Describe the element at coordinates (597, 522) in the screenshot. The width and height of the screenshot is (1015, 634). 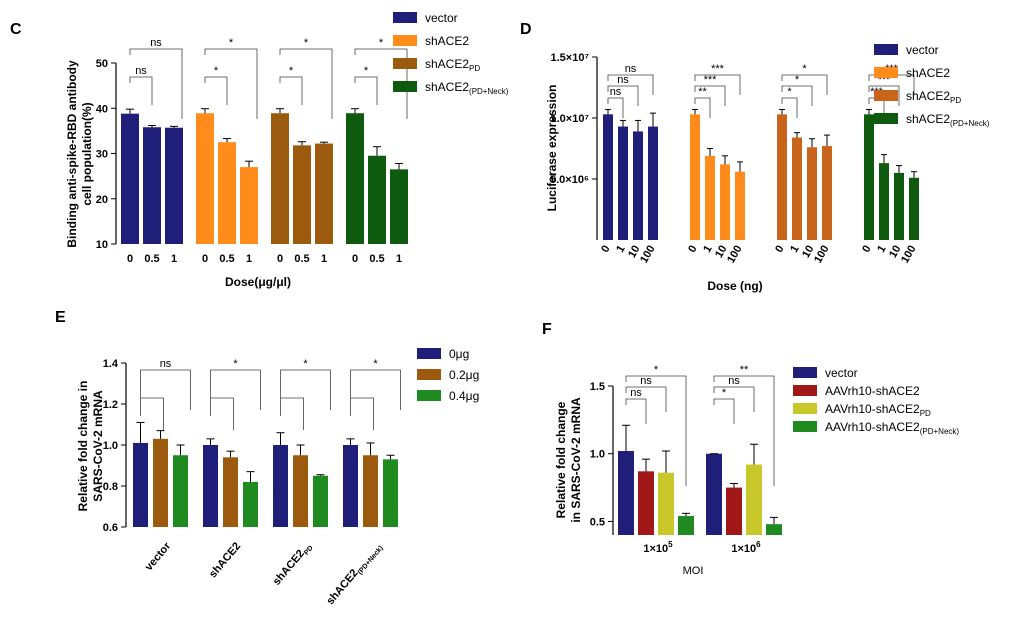
I see `y-tick-label: 0.5` at that location.